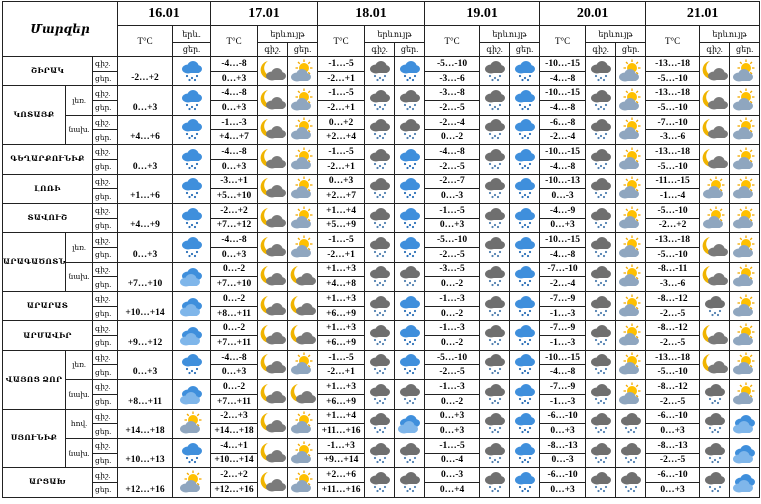  I want to click on temperature: -1…-3, so click(234, 122).